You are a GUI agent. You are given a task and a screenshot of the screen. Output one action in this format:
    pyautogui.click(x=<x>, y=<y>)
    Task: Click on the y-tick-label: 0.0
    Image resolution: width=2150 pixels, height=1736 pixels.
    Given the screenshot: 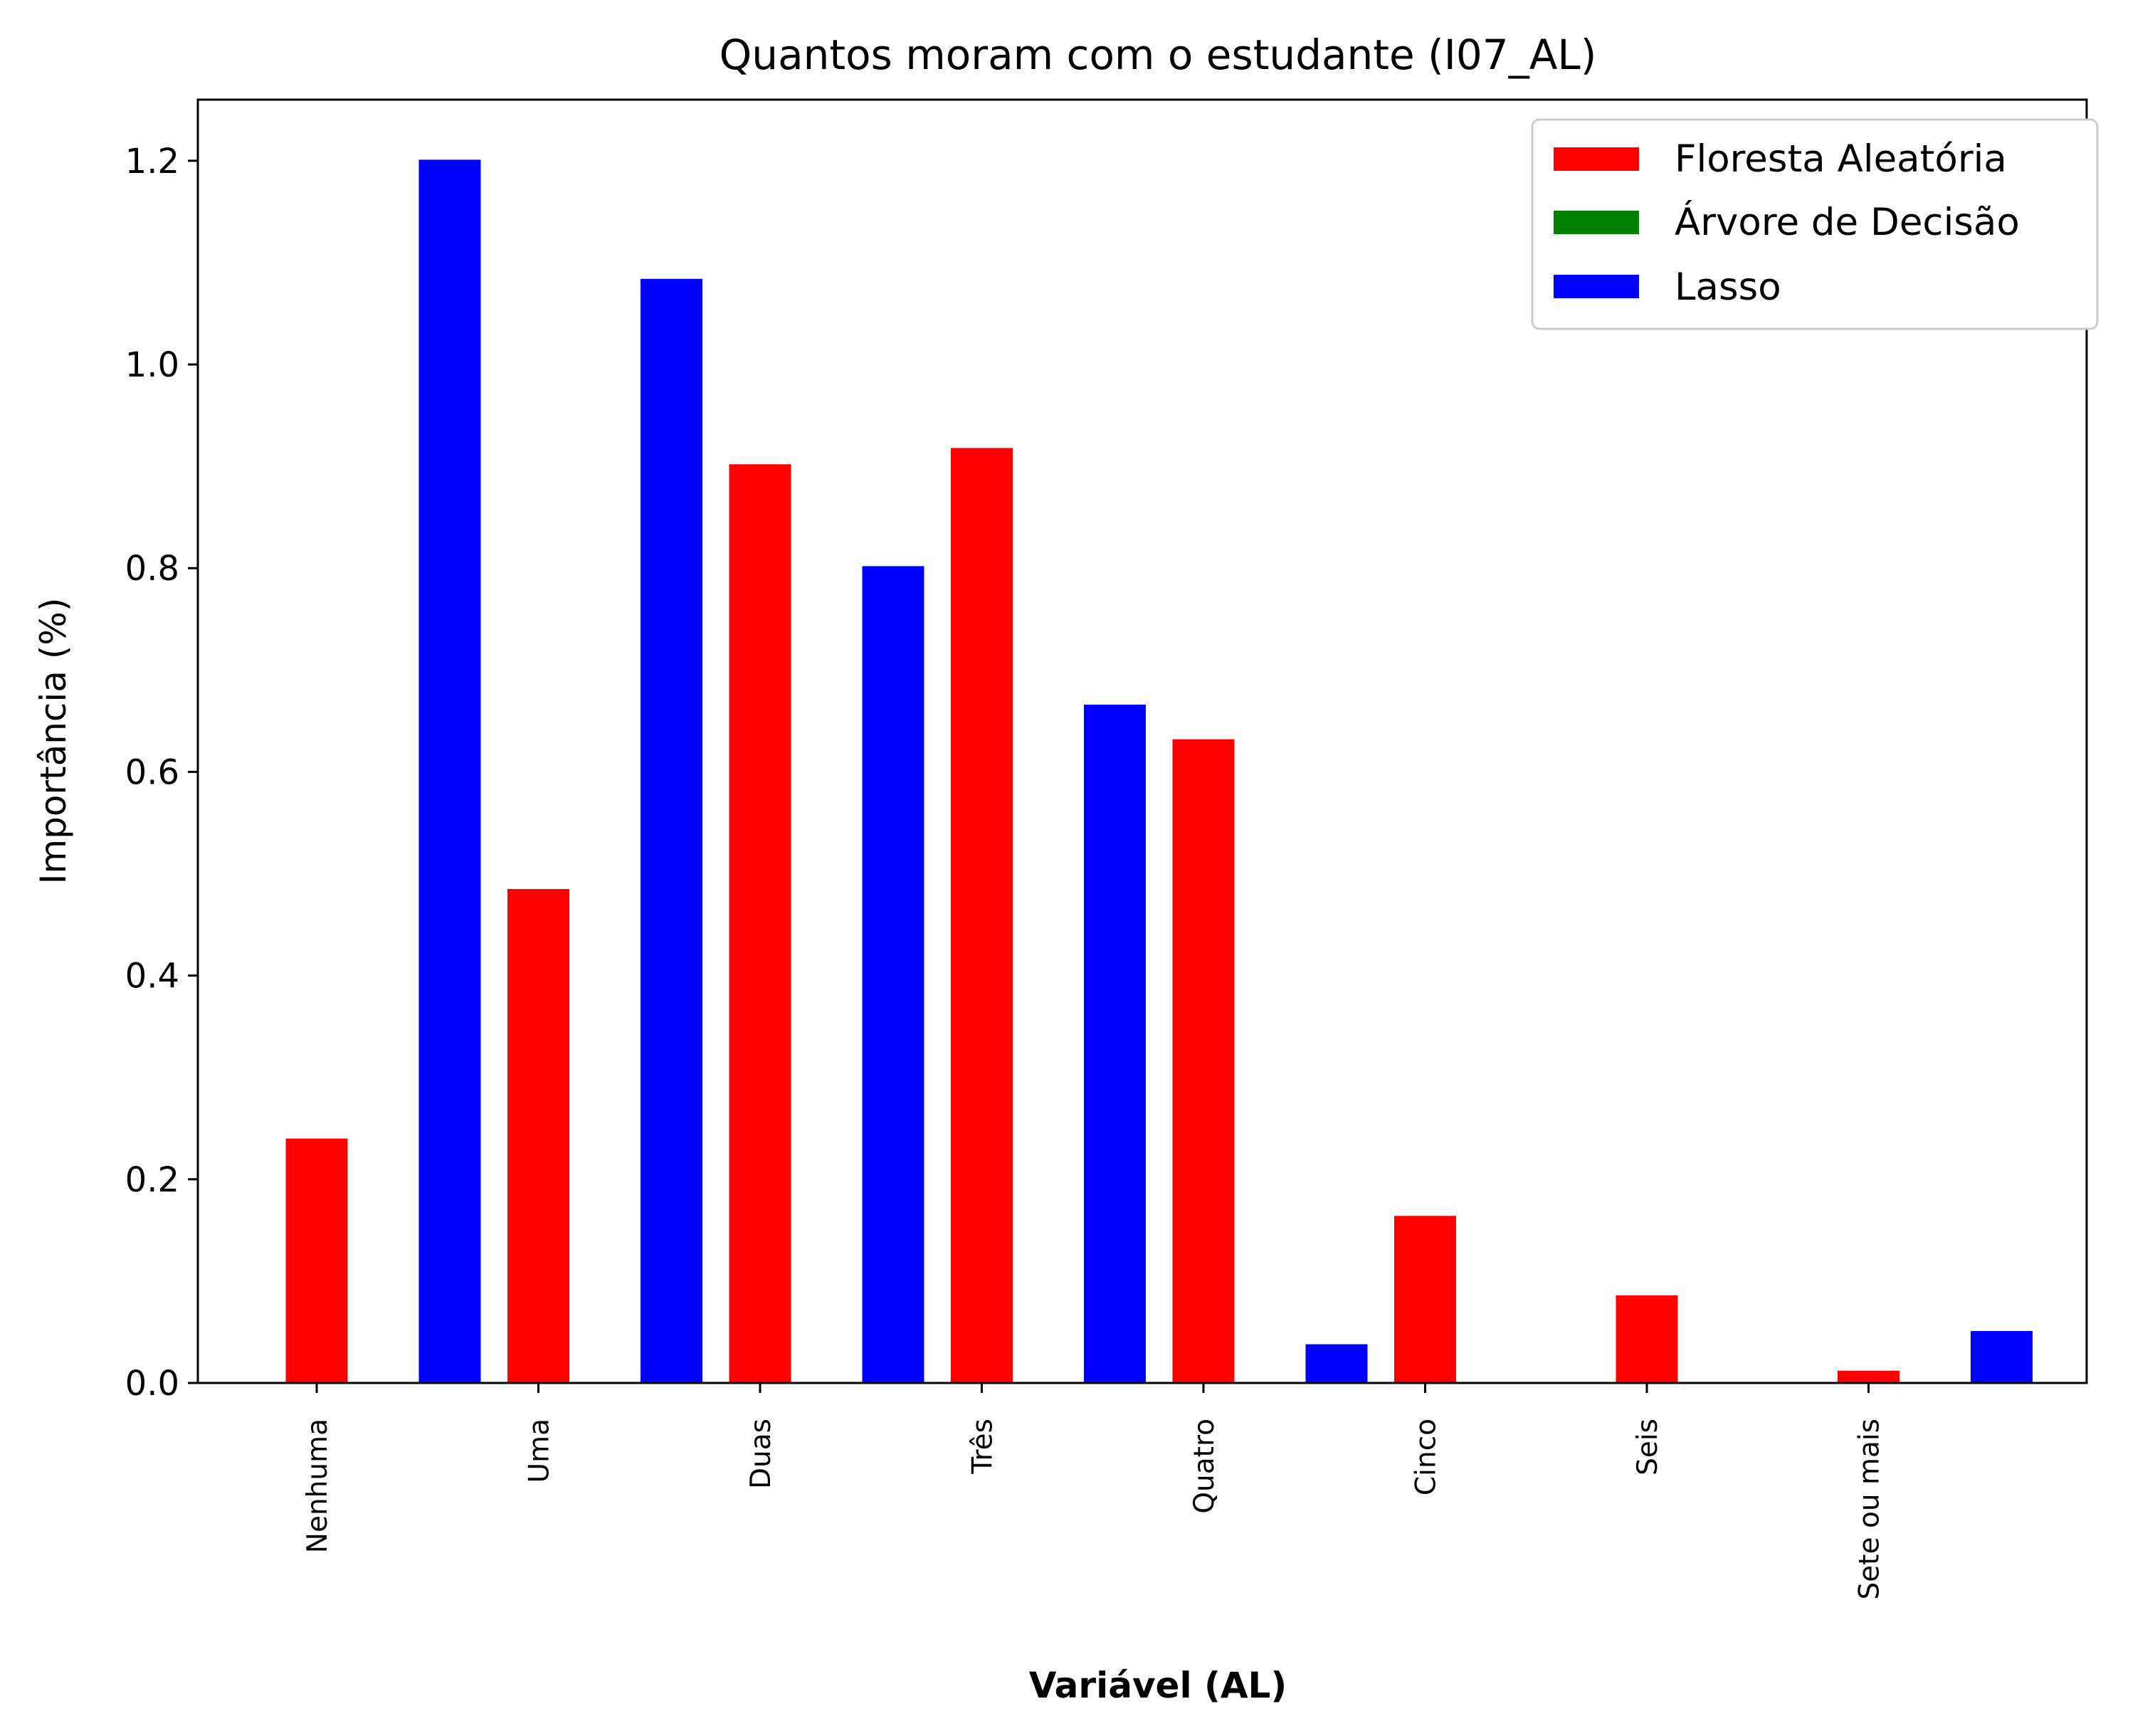 What is the action you would take?
    pyautogui.click(x=152, y=1384)
    